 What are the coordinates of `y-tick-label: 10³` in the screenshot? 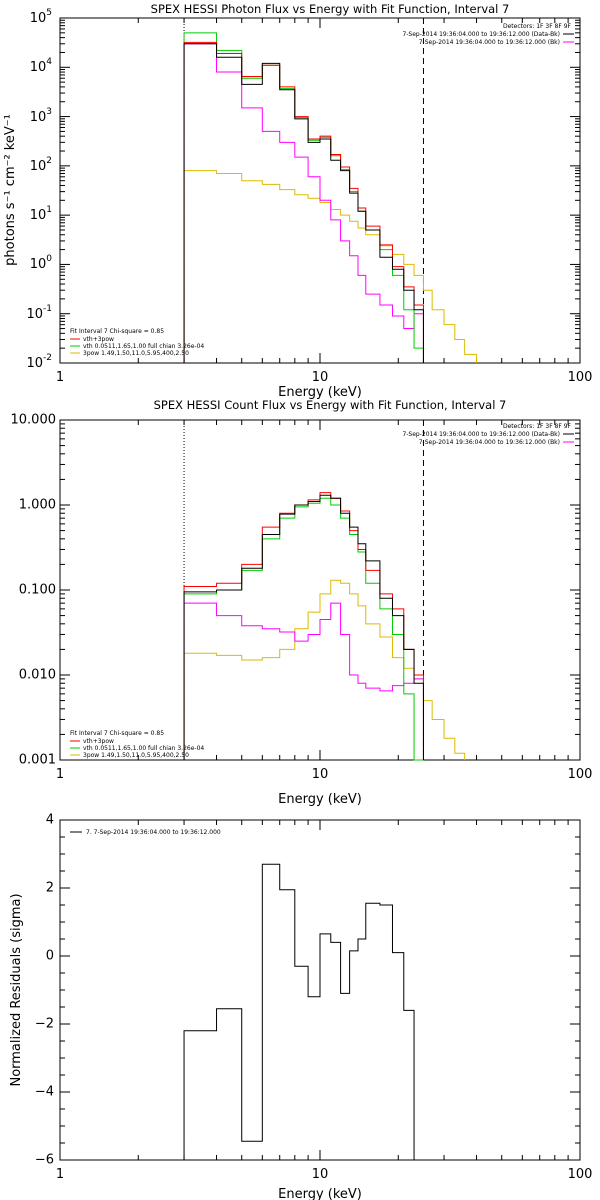 It's located at (41, 116).